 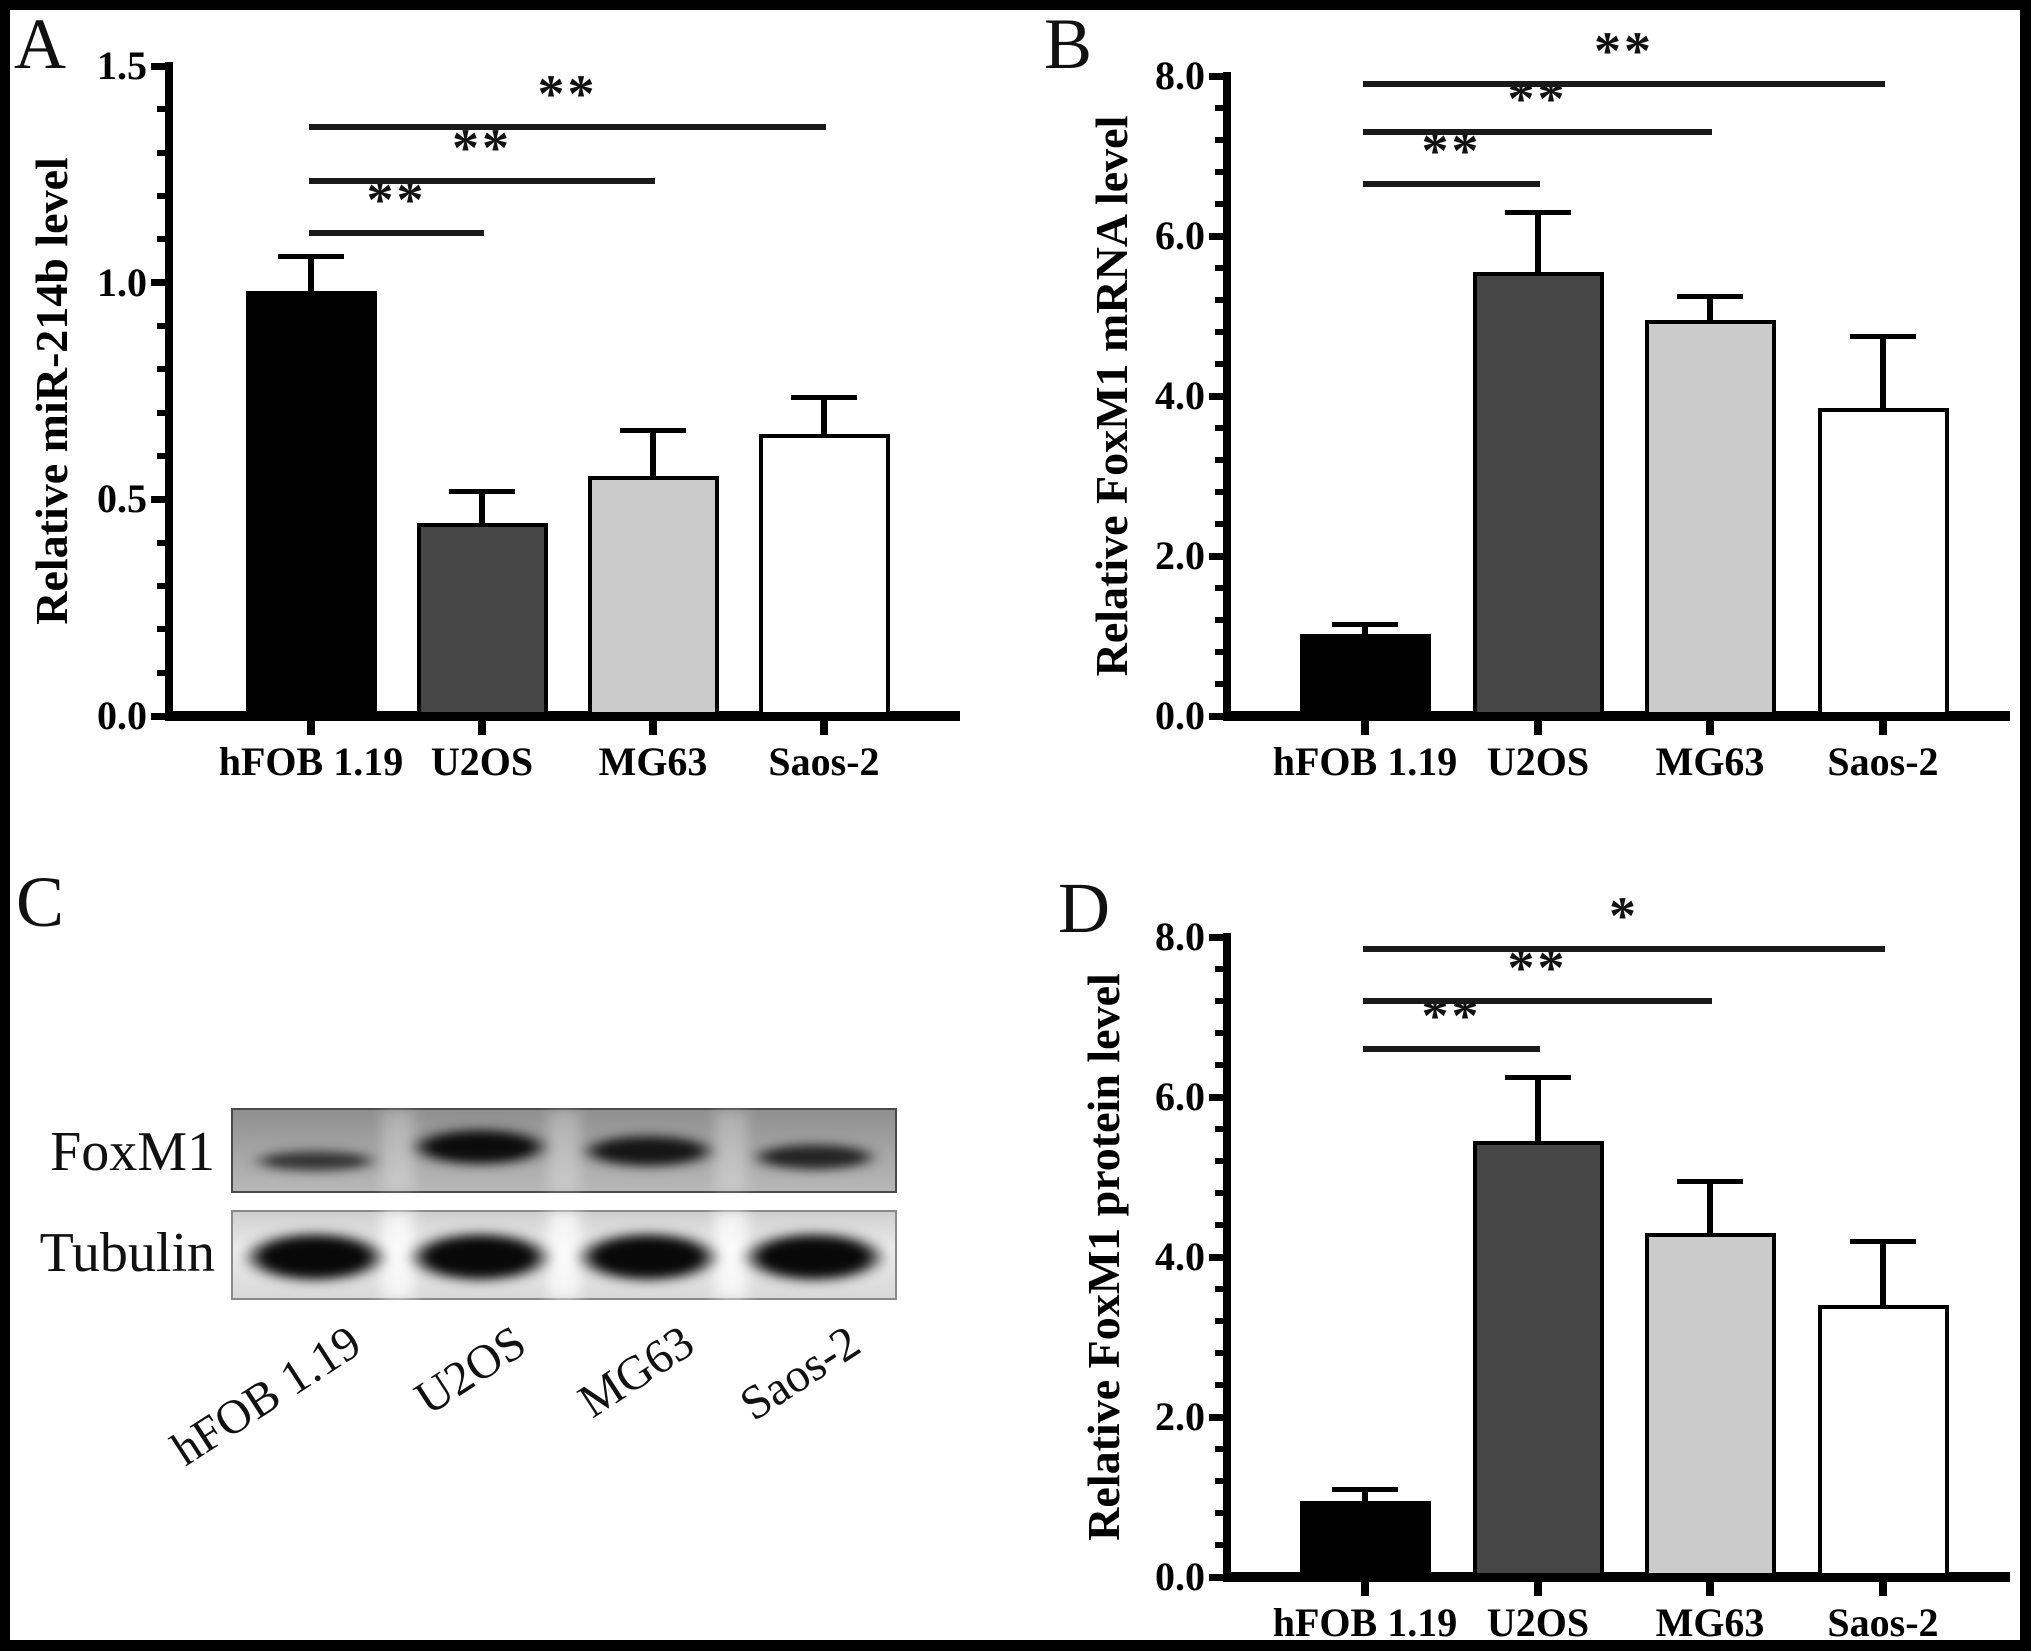 What do you see at coordinates (653, 761) in the screenshot?
I see `x-category-label-a: MG63` at bounding box center [653, 761].